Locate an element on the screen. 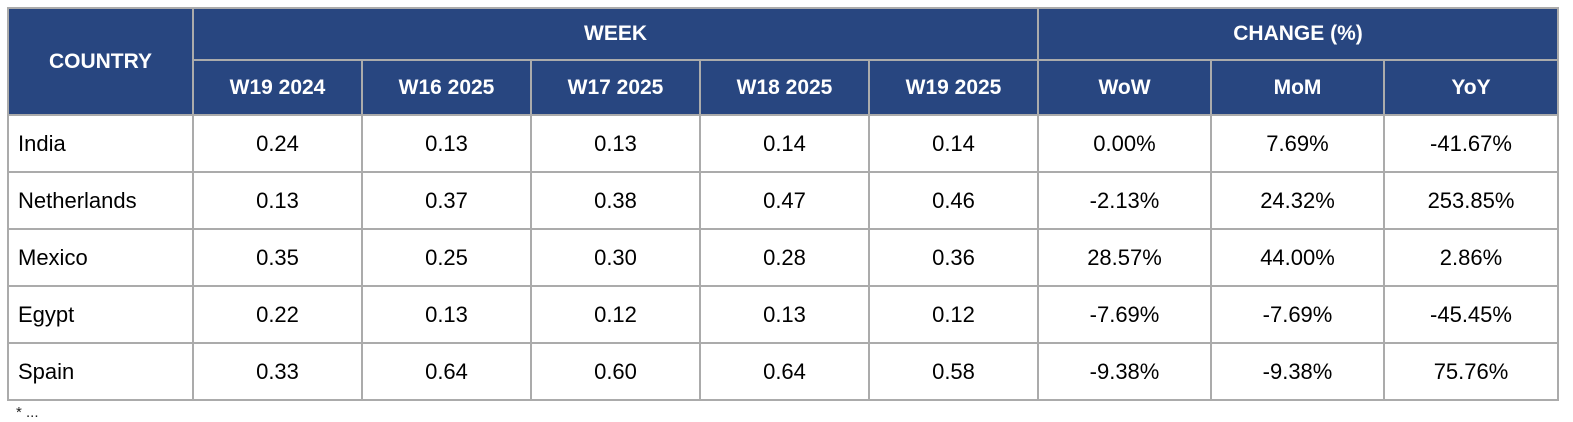 This screenshot has height=422, width=1573. week-value-cell: 0.25 is located at coordinates (446, 257).